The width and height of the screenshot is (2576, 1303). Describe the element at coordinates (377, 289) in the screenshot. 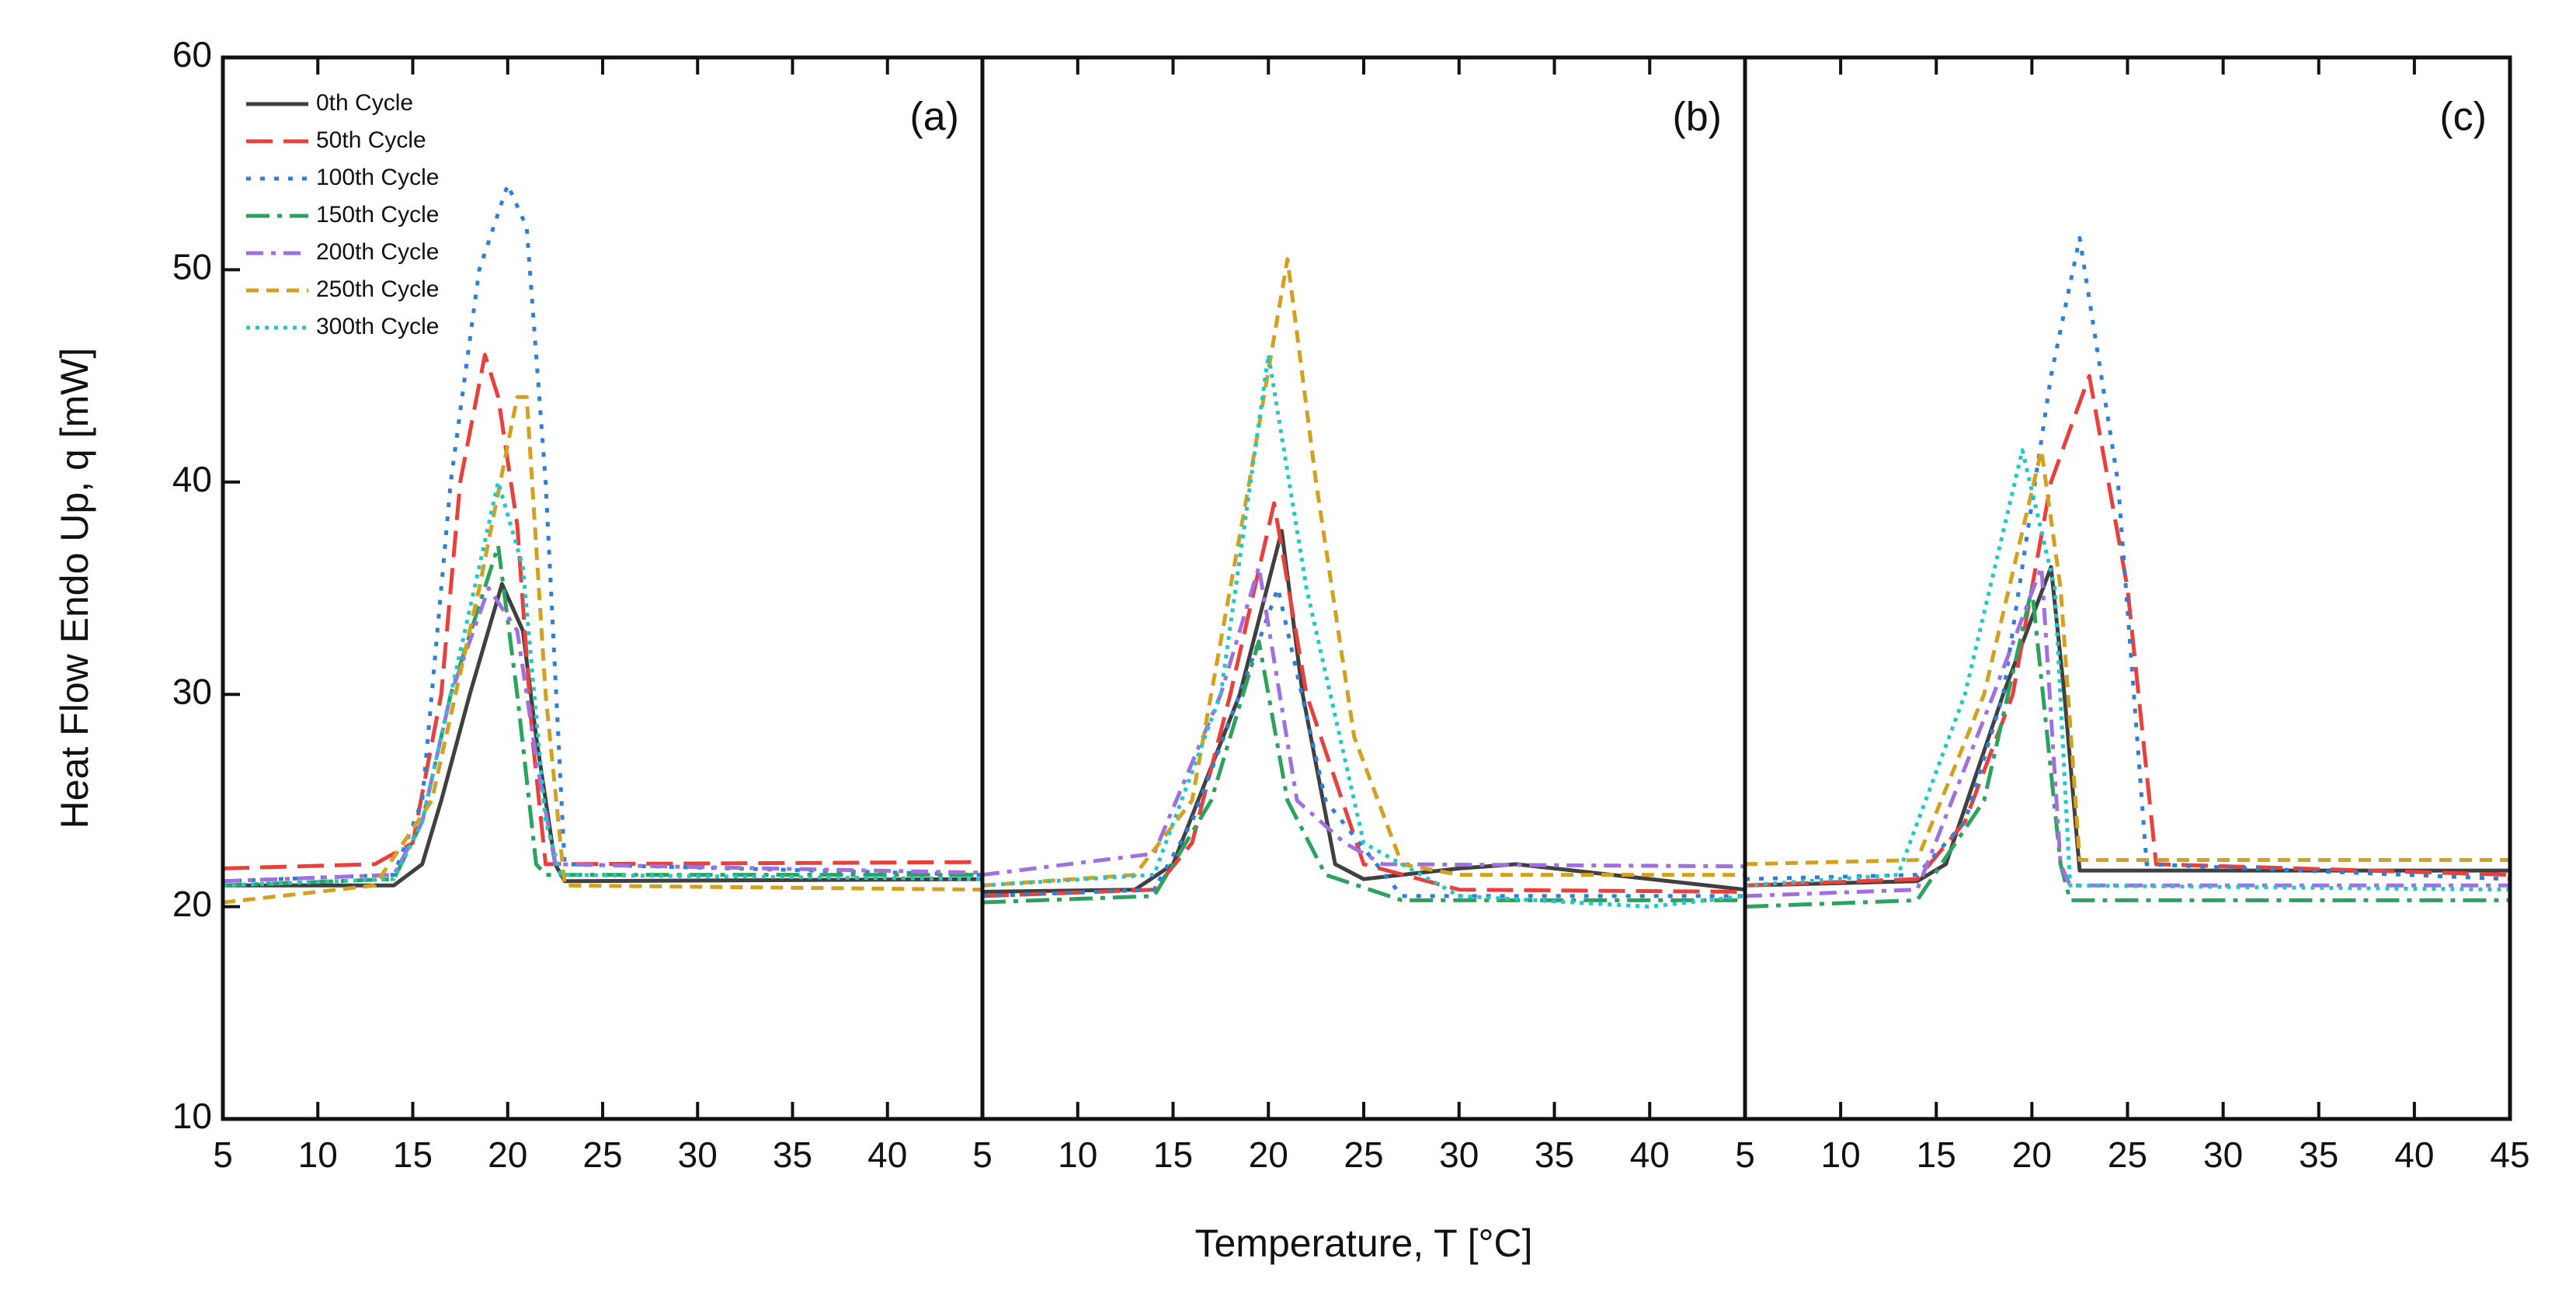

I see `legend-label: 250th Cycle` at that location.